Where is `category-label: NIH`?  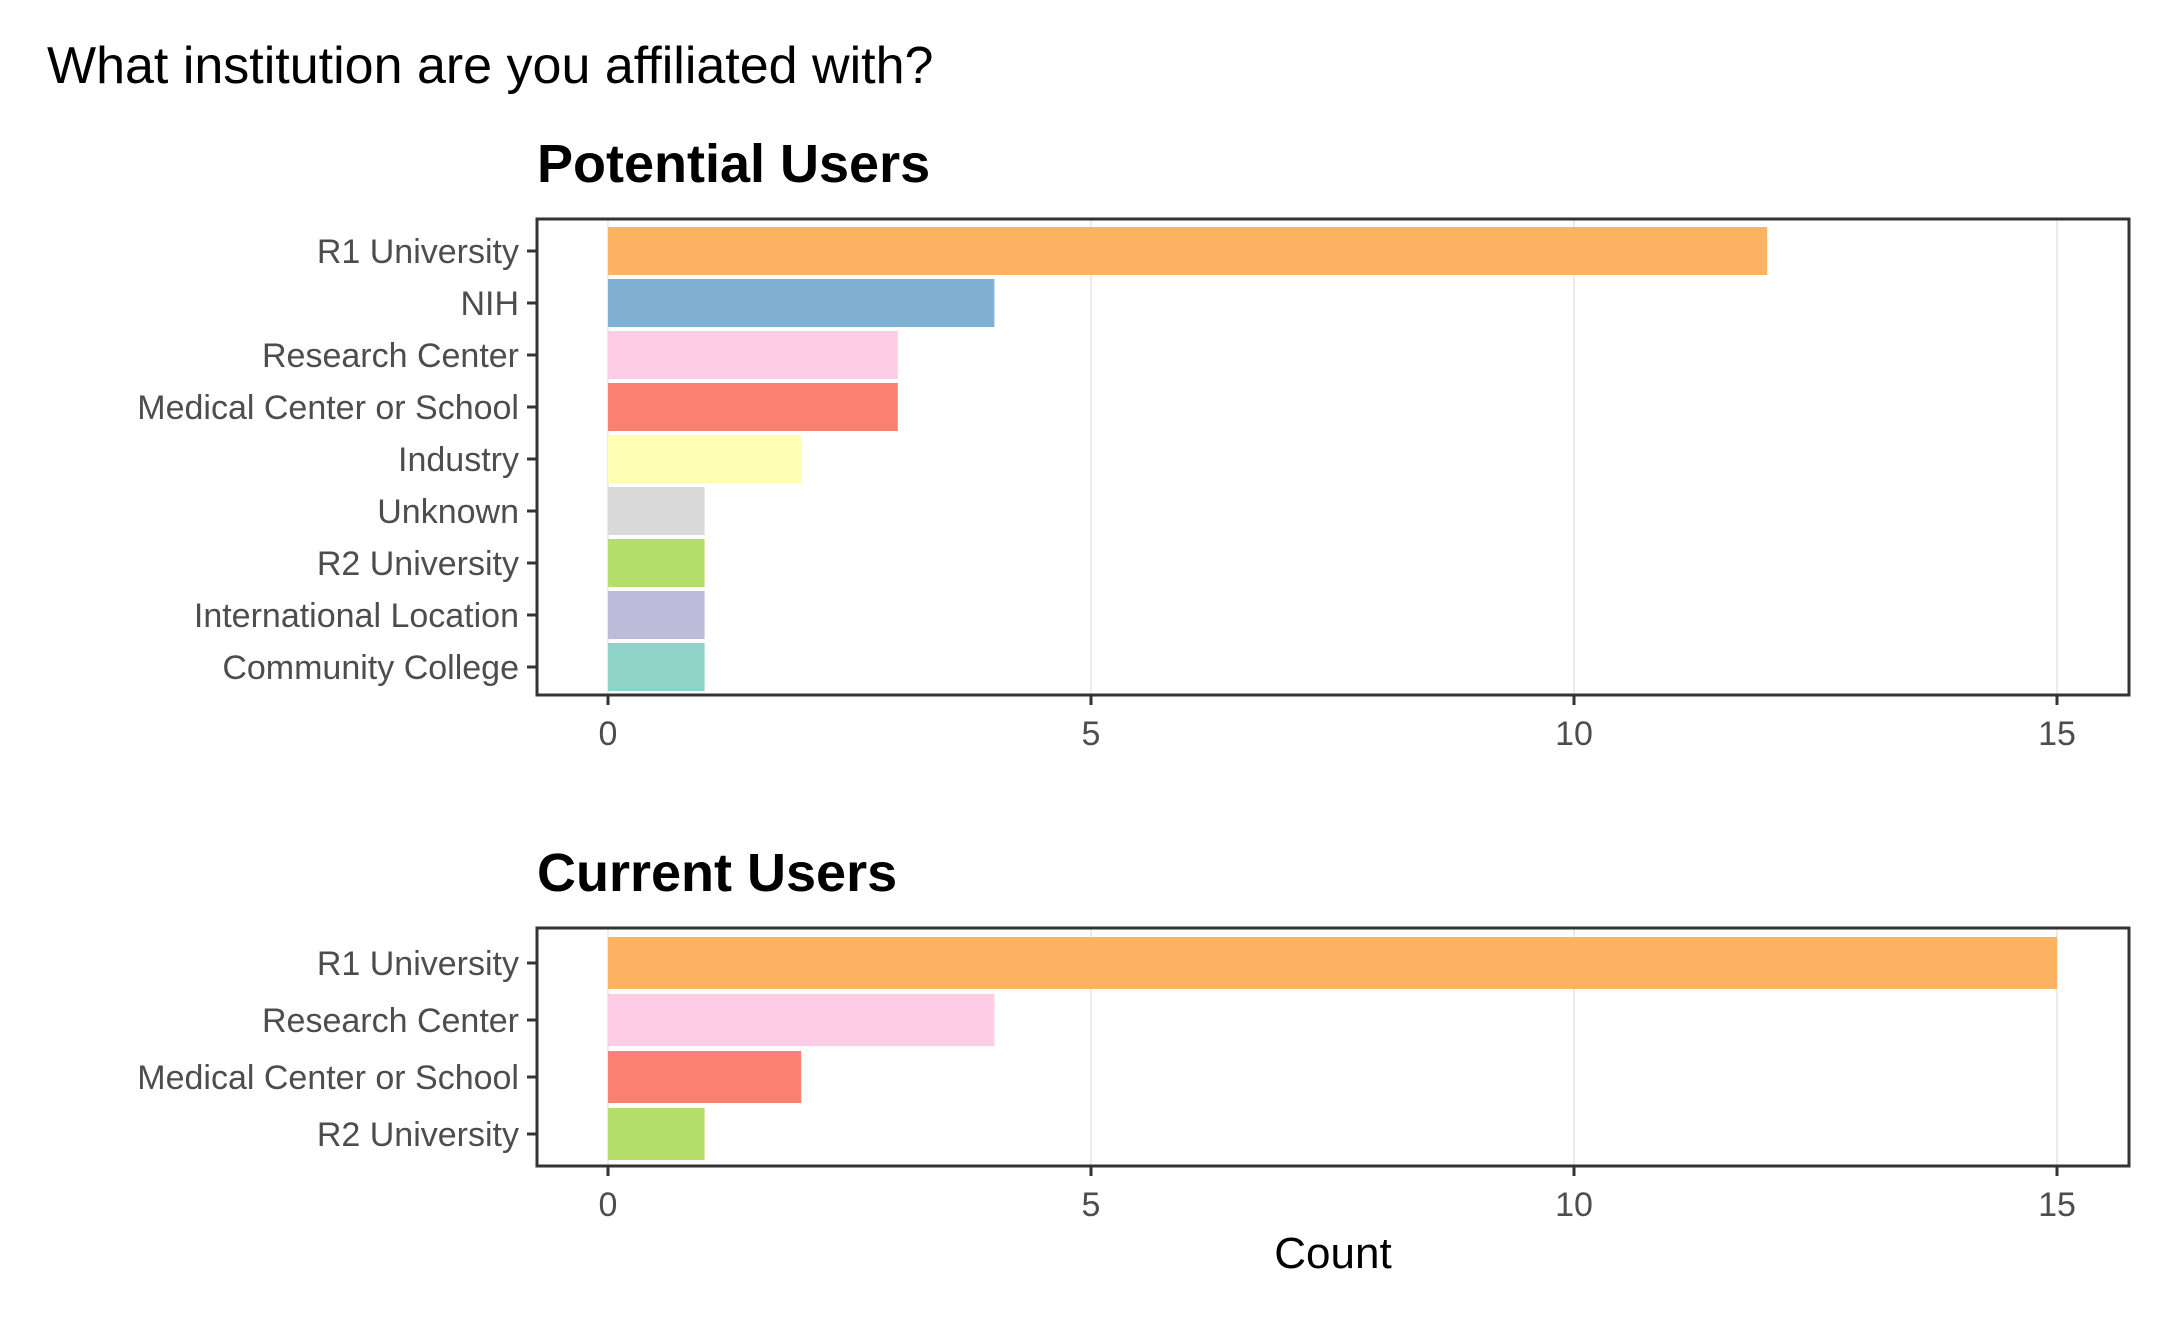 category-label: NIH is located at coordinates (489, 304).